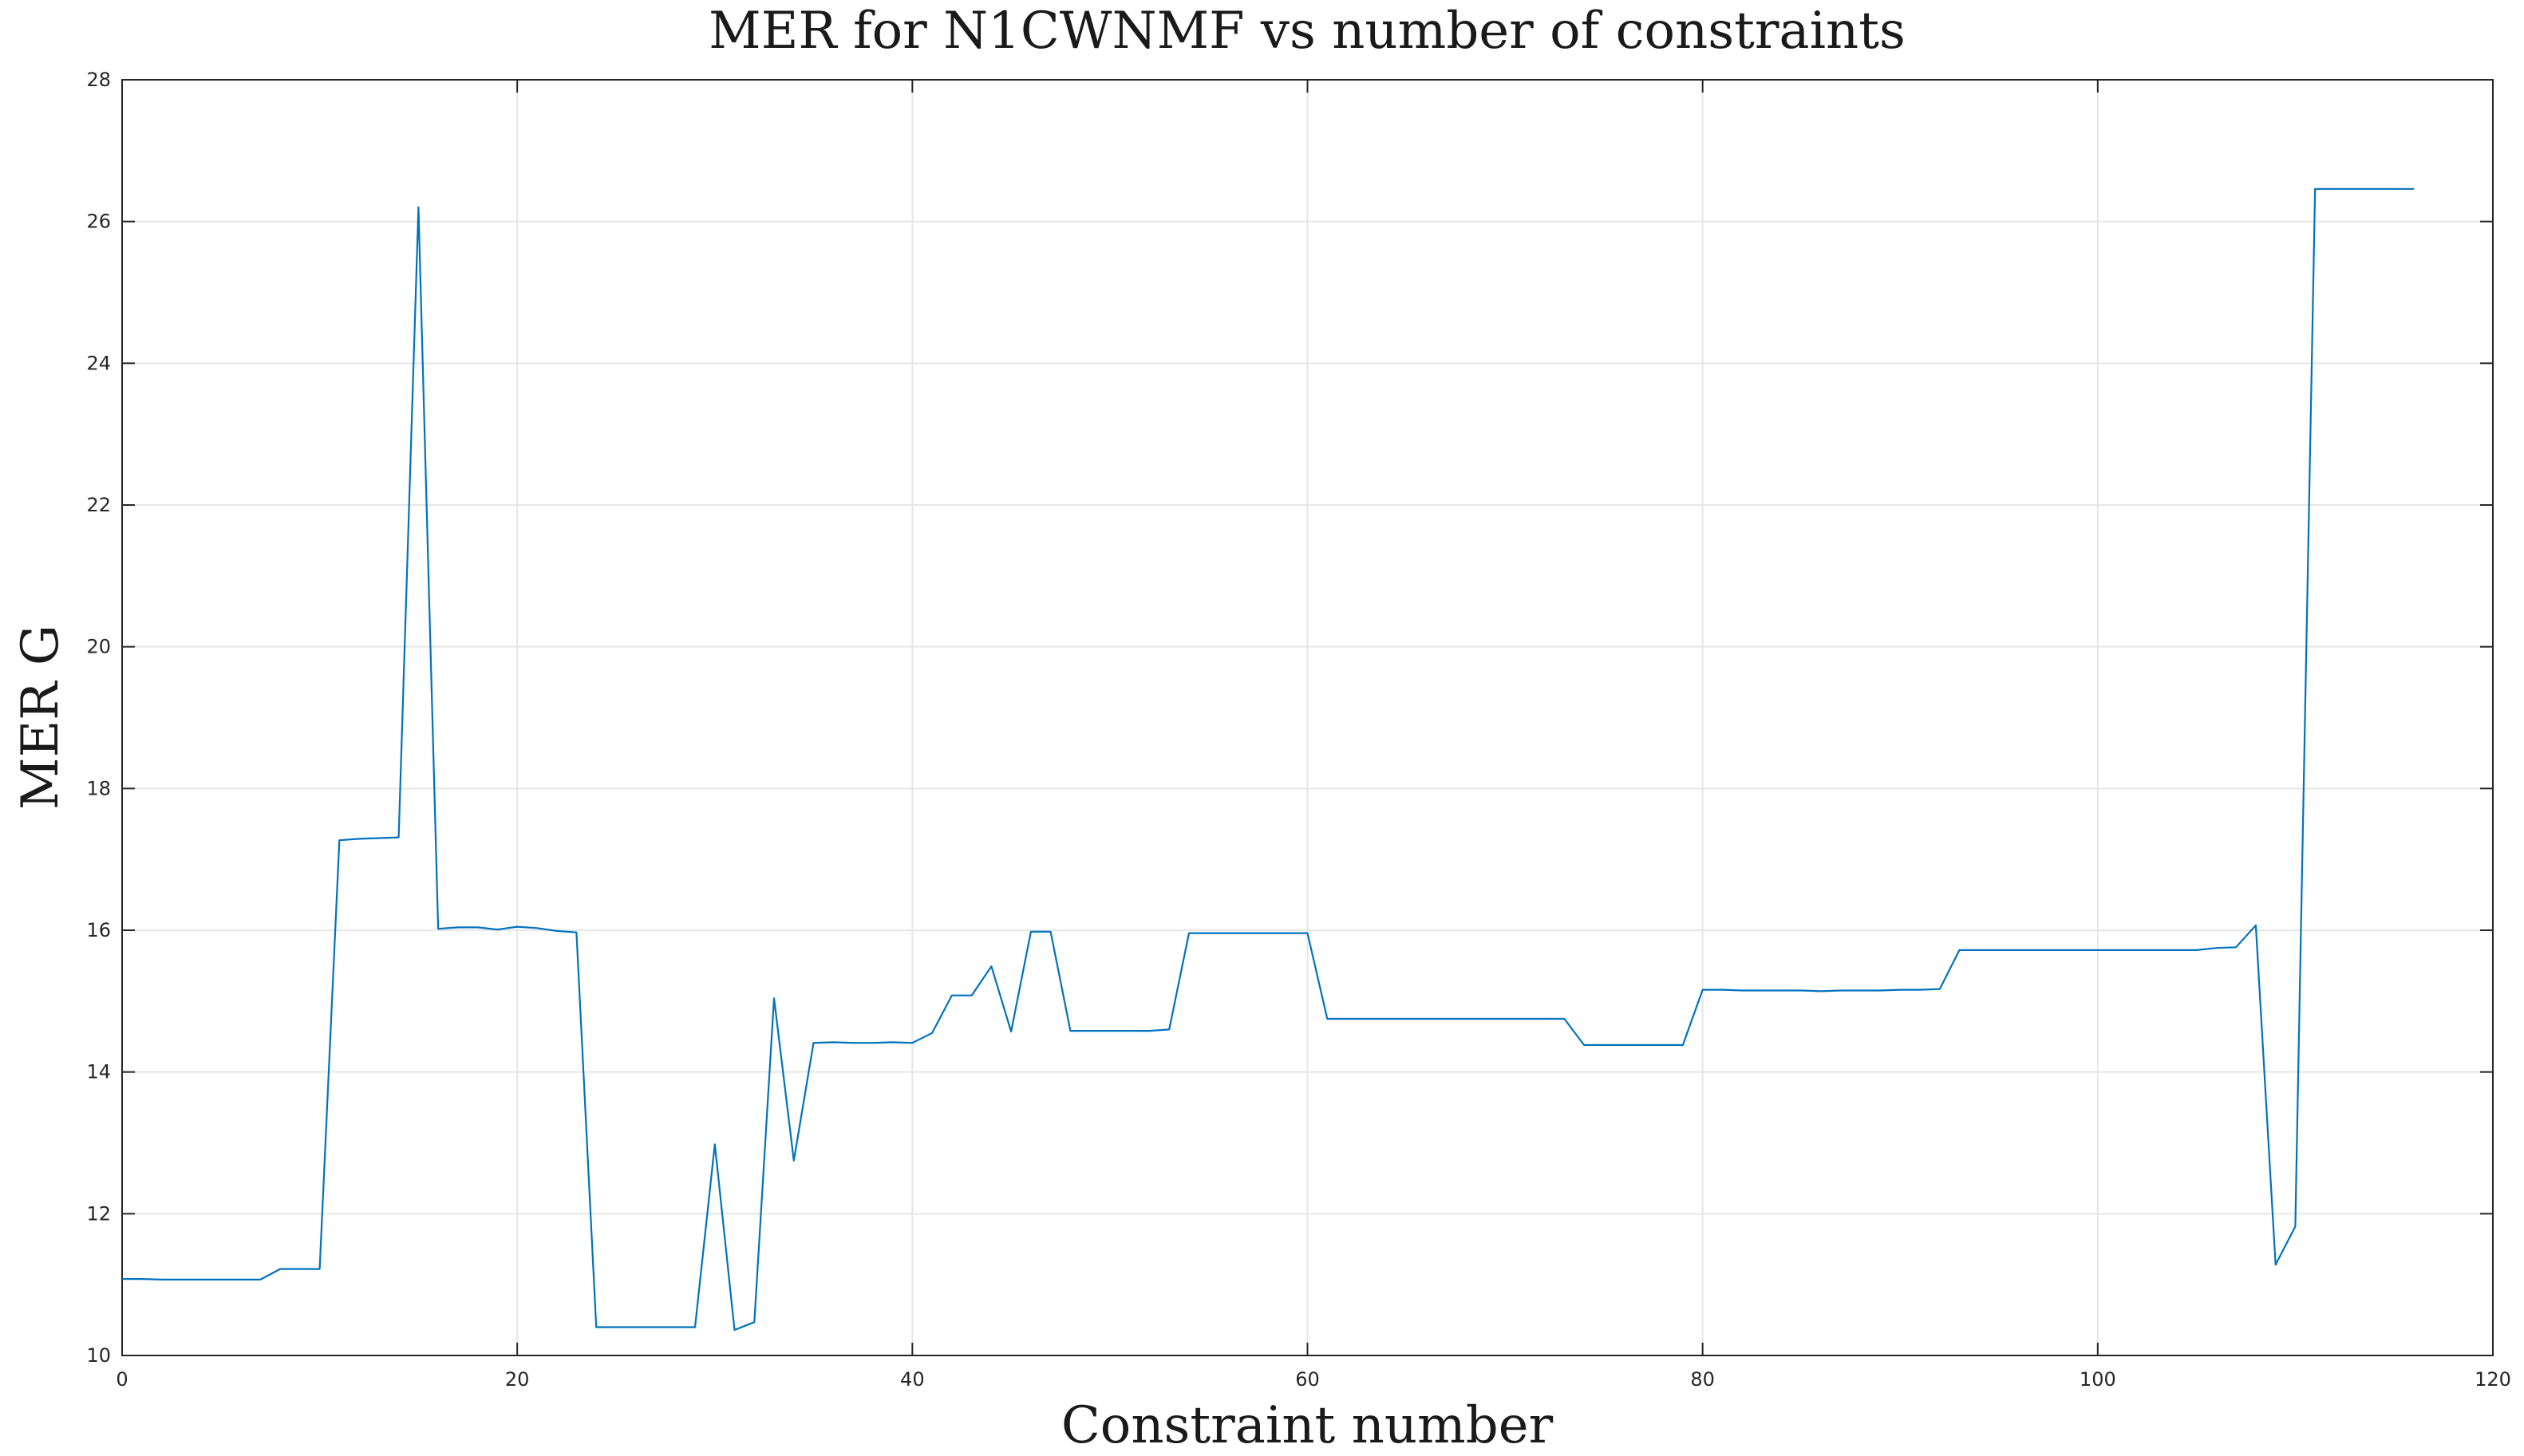 Image resolution: width=2524 pixels, height=1456 pixels. Describe the element at coordinates (1307, 1379) in the screenshot. I see `x-tick-label: 60` at that location.